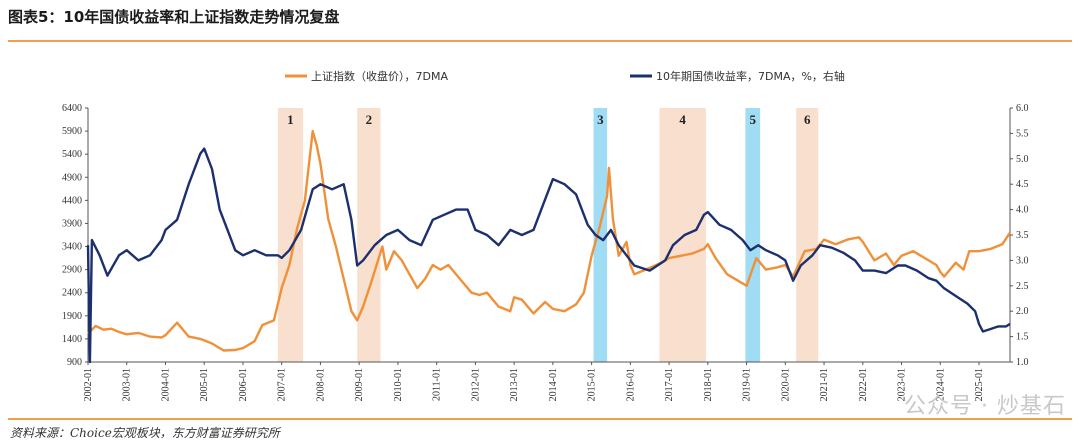 Image resolution: width=1080 pixels, height=448 pixels. Describe the element at coordinates (940, 384) in the screenshot. I see `x-tick-label: 2024-01` at that location.